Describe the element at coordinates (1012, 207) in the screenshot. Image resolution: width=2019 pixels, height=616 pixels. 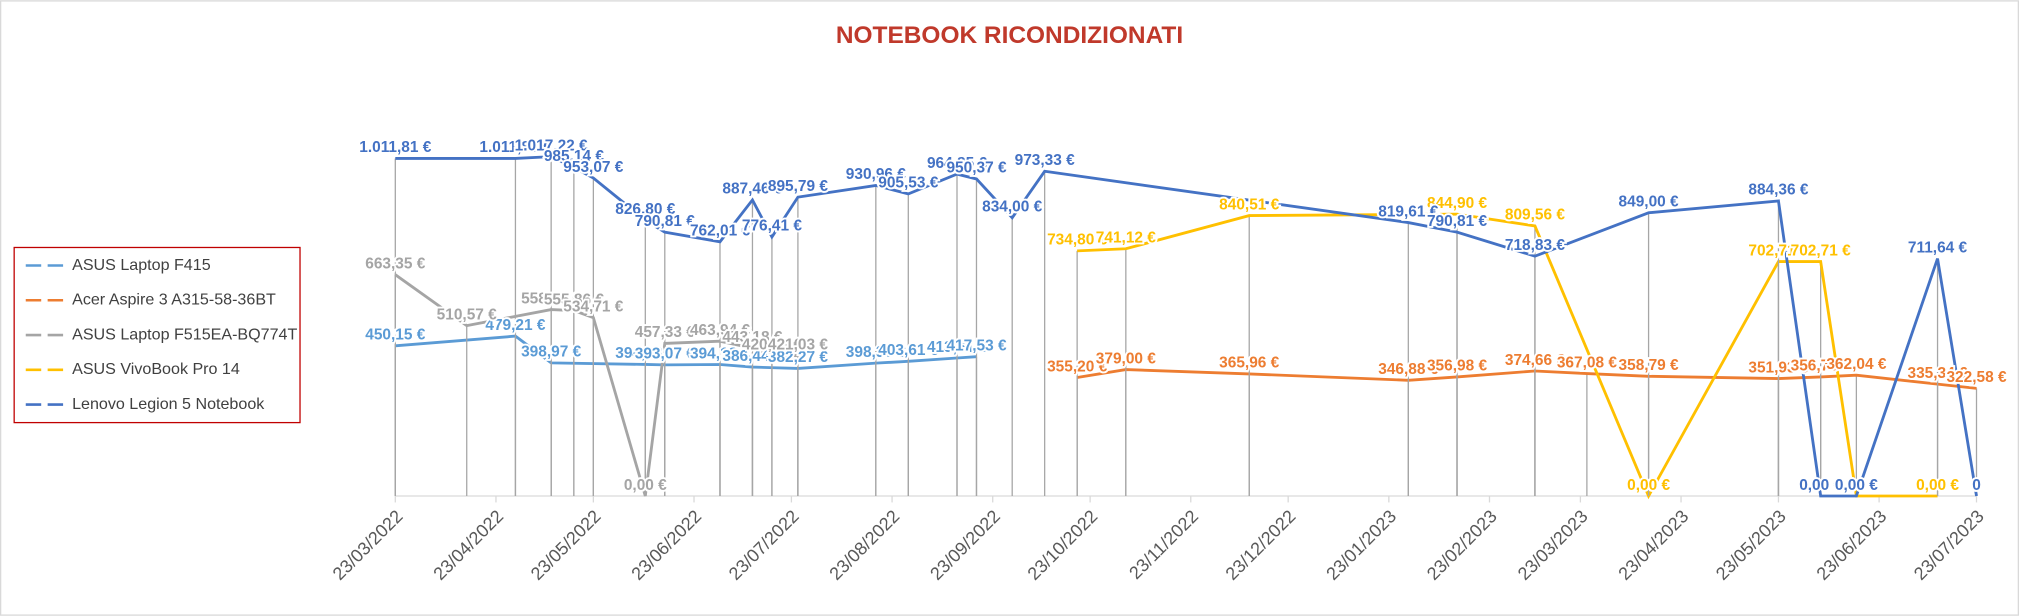
I see `data-label: 834,00 €` at that location.